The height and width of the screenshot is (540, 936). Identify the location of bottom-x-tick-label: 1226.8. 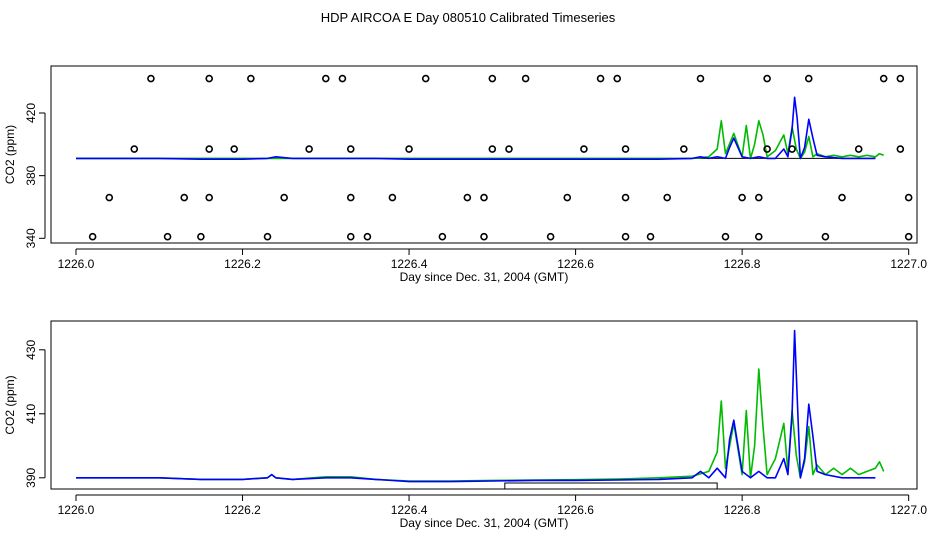
(742, 510).